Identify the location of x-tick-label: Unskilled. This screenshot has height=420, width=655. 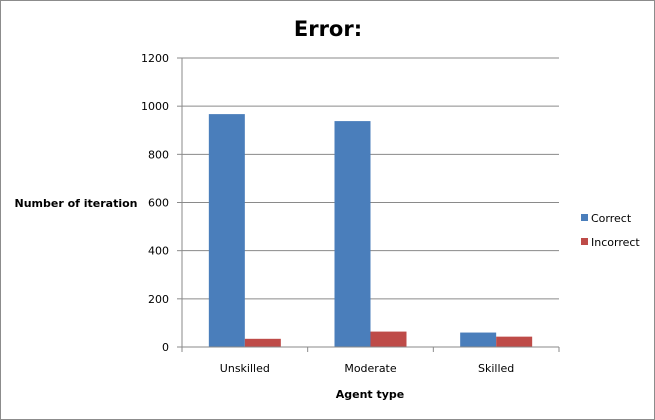
(245, 368).